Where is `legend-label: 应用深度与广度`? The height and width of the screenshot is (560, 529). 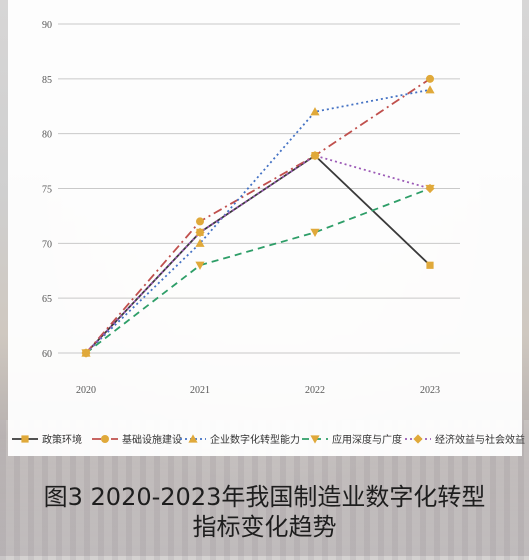 legend-label: 应用深度与广度 is located at coordinates (367, 439).